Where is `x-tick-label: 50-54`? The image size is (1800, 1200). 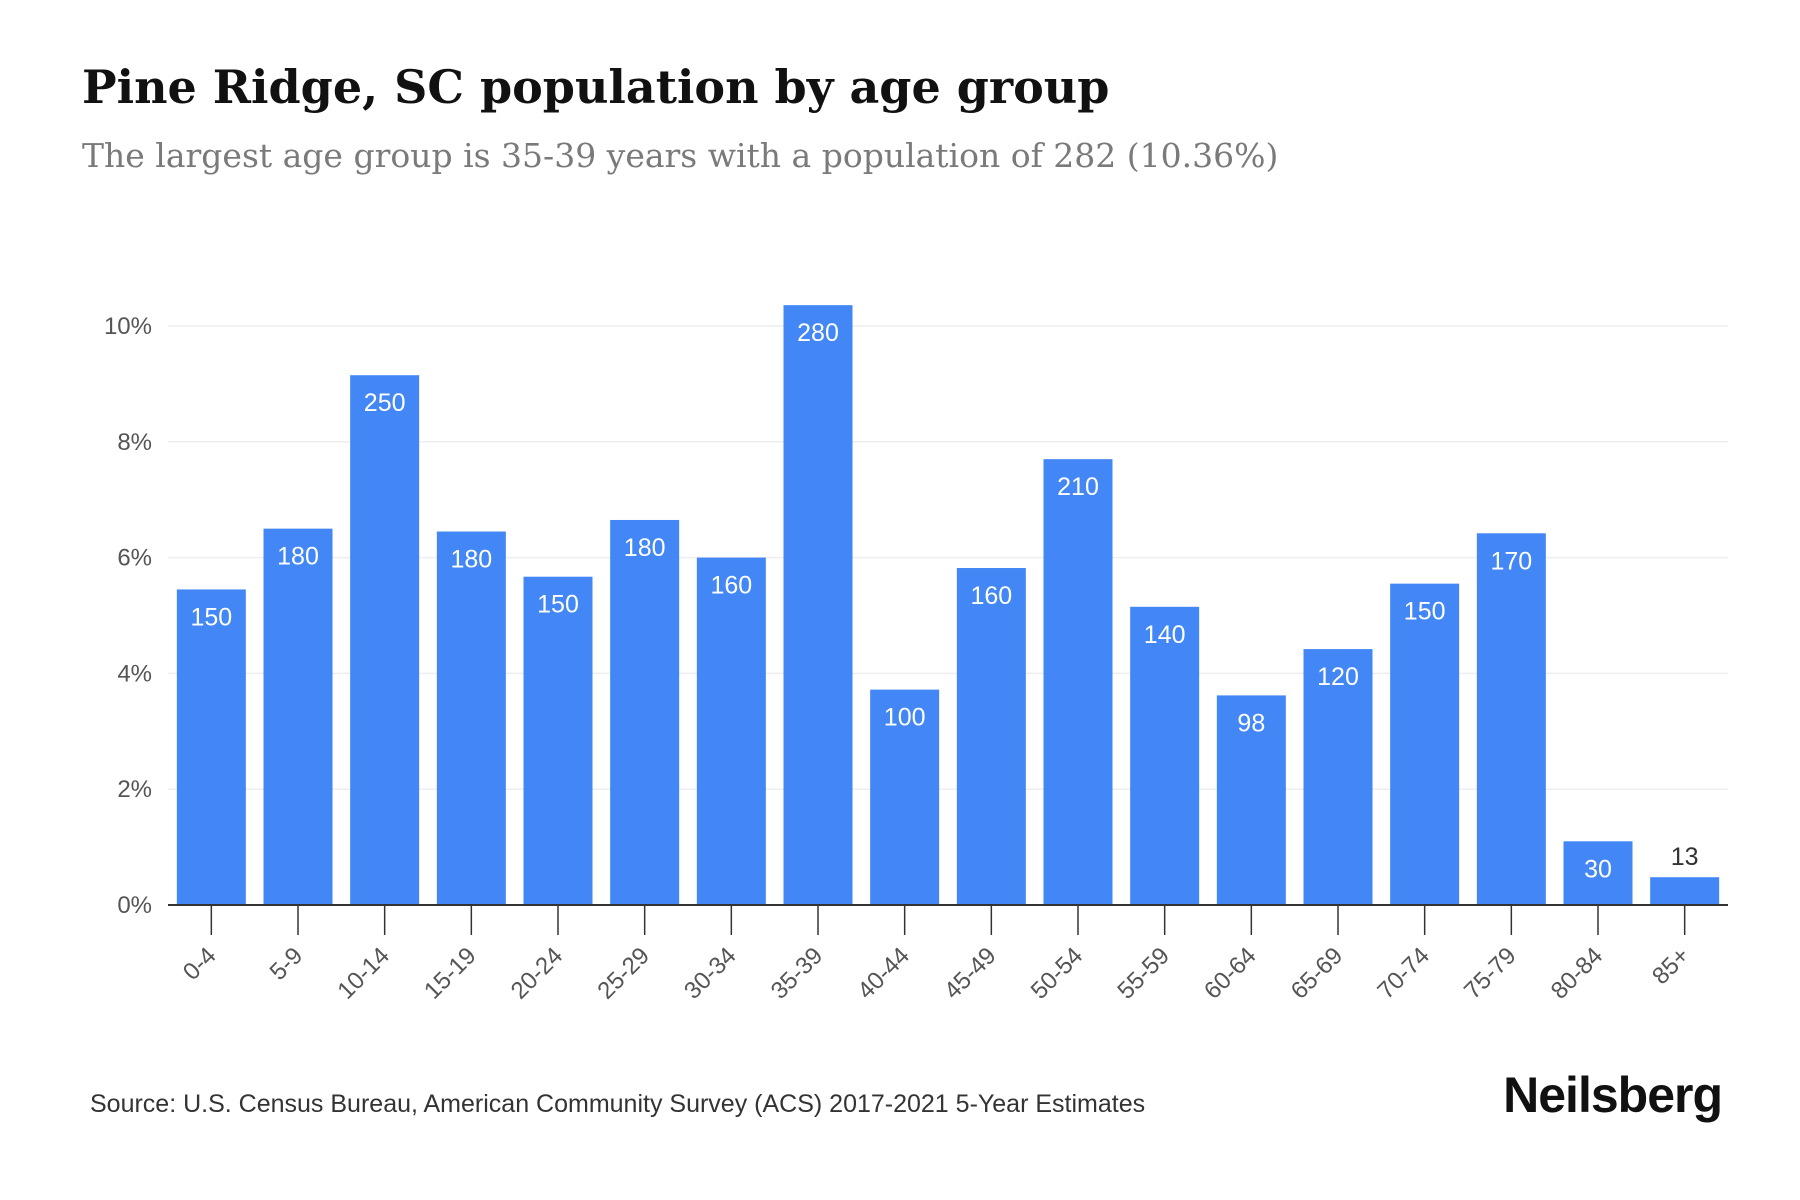
x-tick-label: 50-54 is located at coordinates (1057, 973).